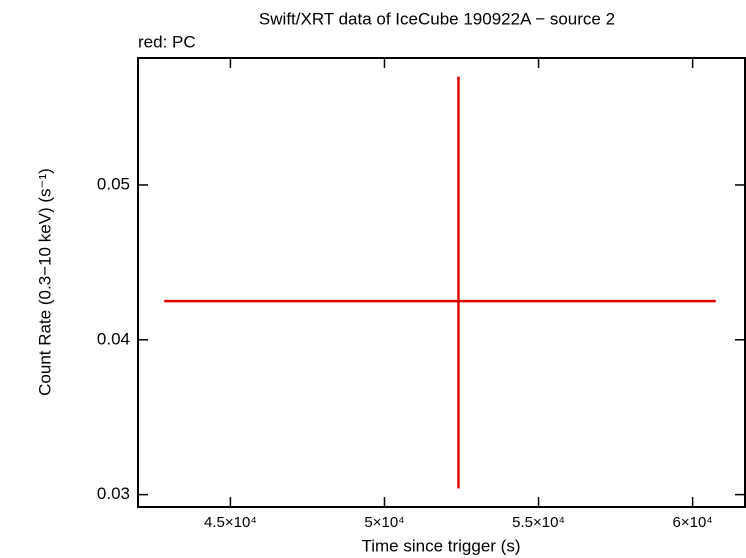 The height and width of the screenshot is (558, 746). What do you see at coordinates (44, 282) in the screenshot?
I see `y-axis-label: Count Rate (0.3−10 keV) (s⁻¹)` at bounding box center [44, 282].